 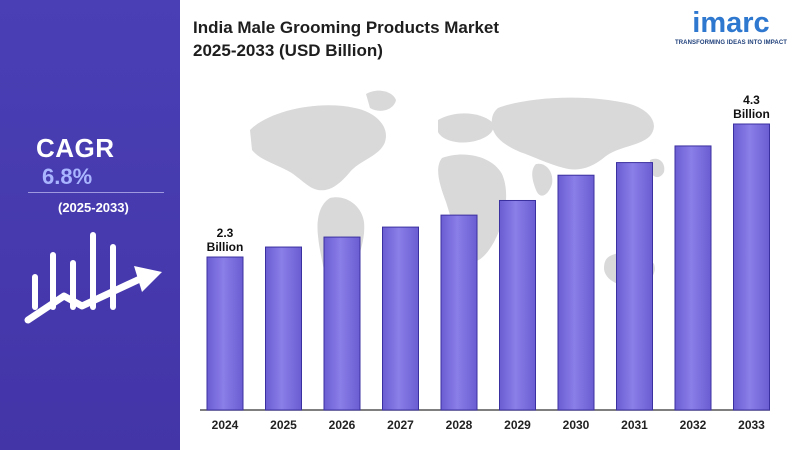 What do you see at coordinates (517, 425) in the screenshot?
I see `x-tick-2029: 2029` at bounding box center [517, 425].